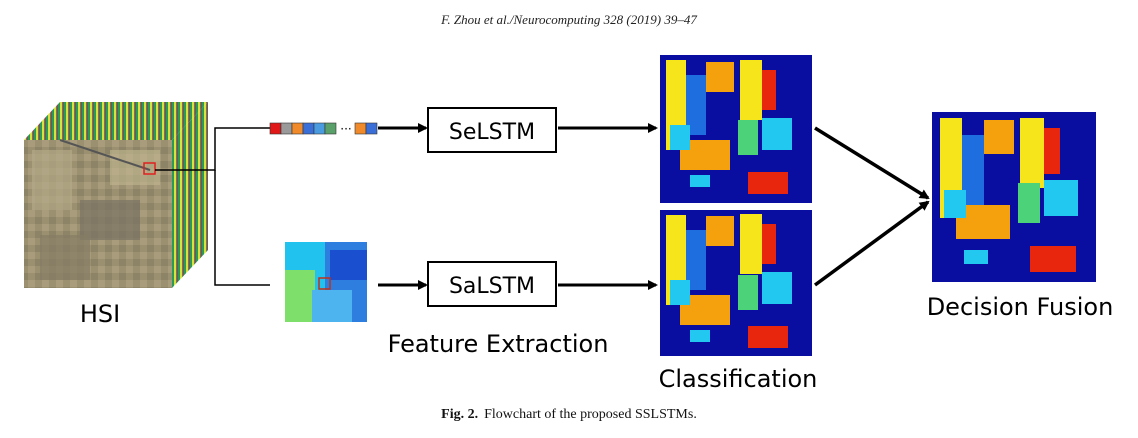 The image size is (1138, 438). I want to click on salstm-box, so click(492, 284).